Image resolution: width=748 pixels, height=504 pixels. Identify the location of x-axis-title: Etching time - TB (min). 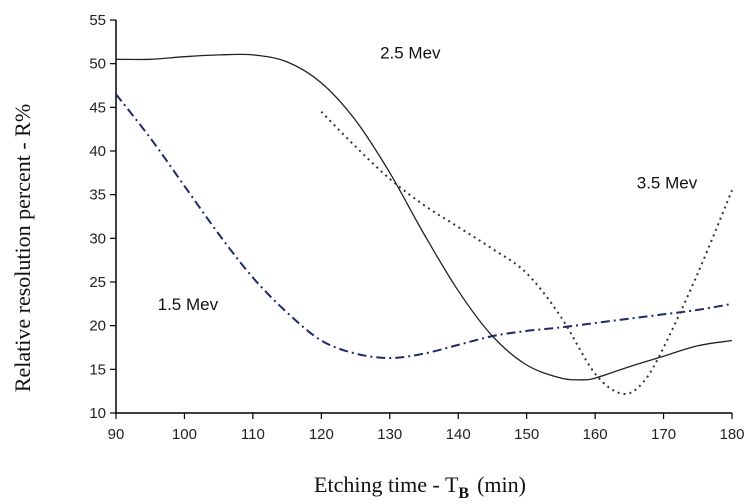
(420, 487).